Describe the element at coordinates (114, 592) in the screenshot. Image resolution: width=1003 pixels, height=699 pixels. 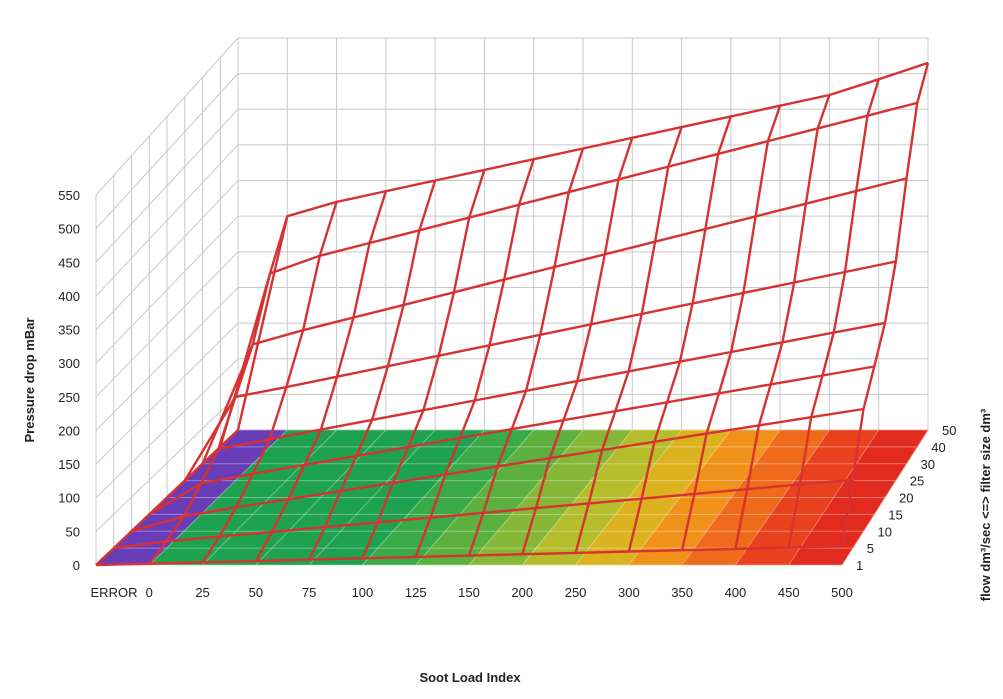
I see `x-tick-label: ERROR` at that location.